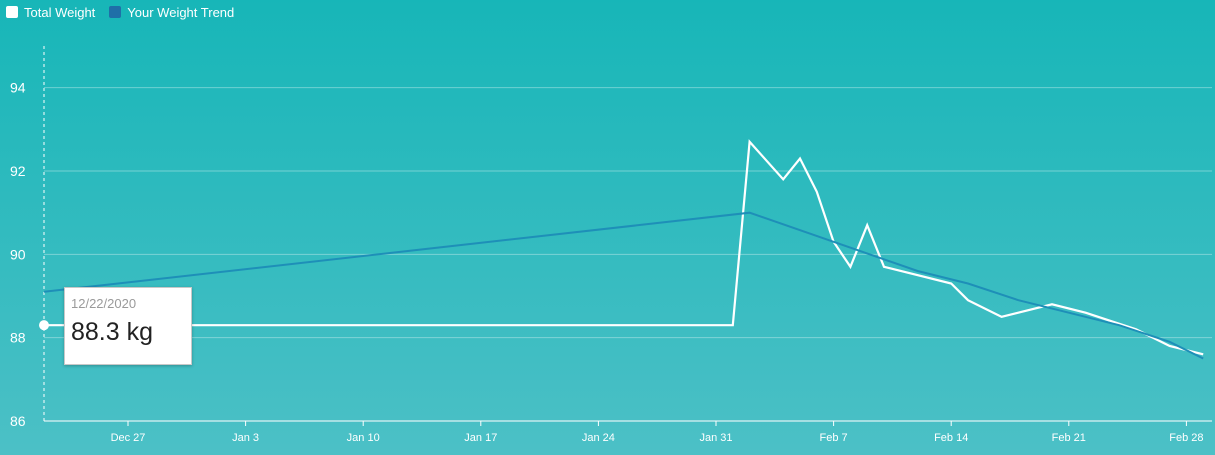 This screenshot has width=1215, height=455. Describe the element at coordinates (18, 421) in the screenshot. I see `y-tick-label: 86` at that location.